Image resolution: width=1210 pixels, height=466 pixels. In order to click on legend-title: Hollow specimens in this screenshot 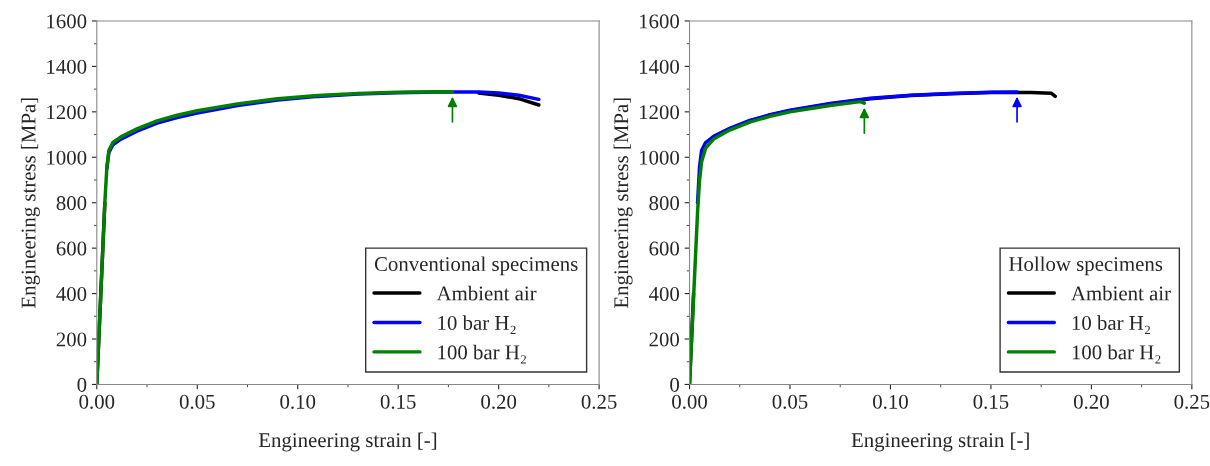, I will do `click(1086, 266)`.